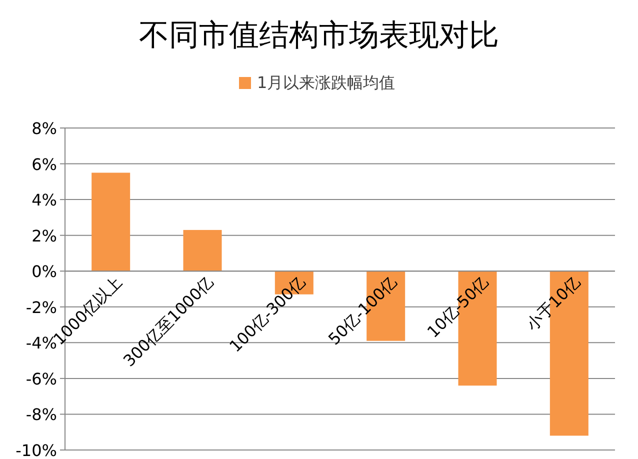 The height and width of the screenshot is (459, 638). Describe the element at coordinates (36, 450) in the screenshot. I see `y-tick-label: -10%` at that location.